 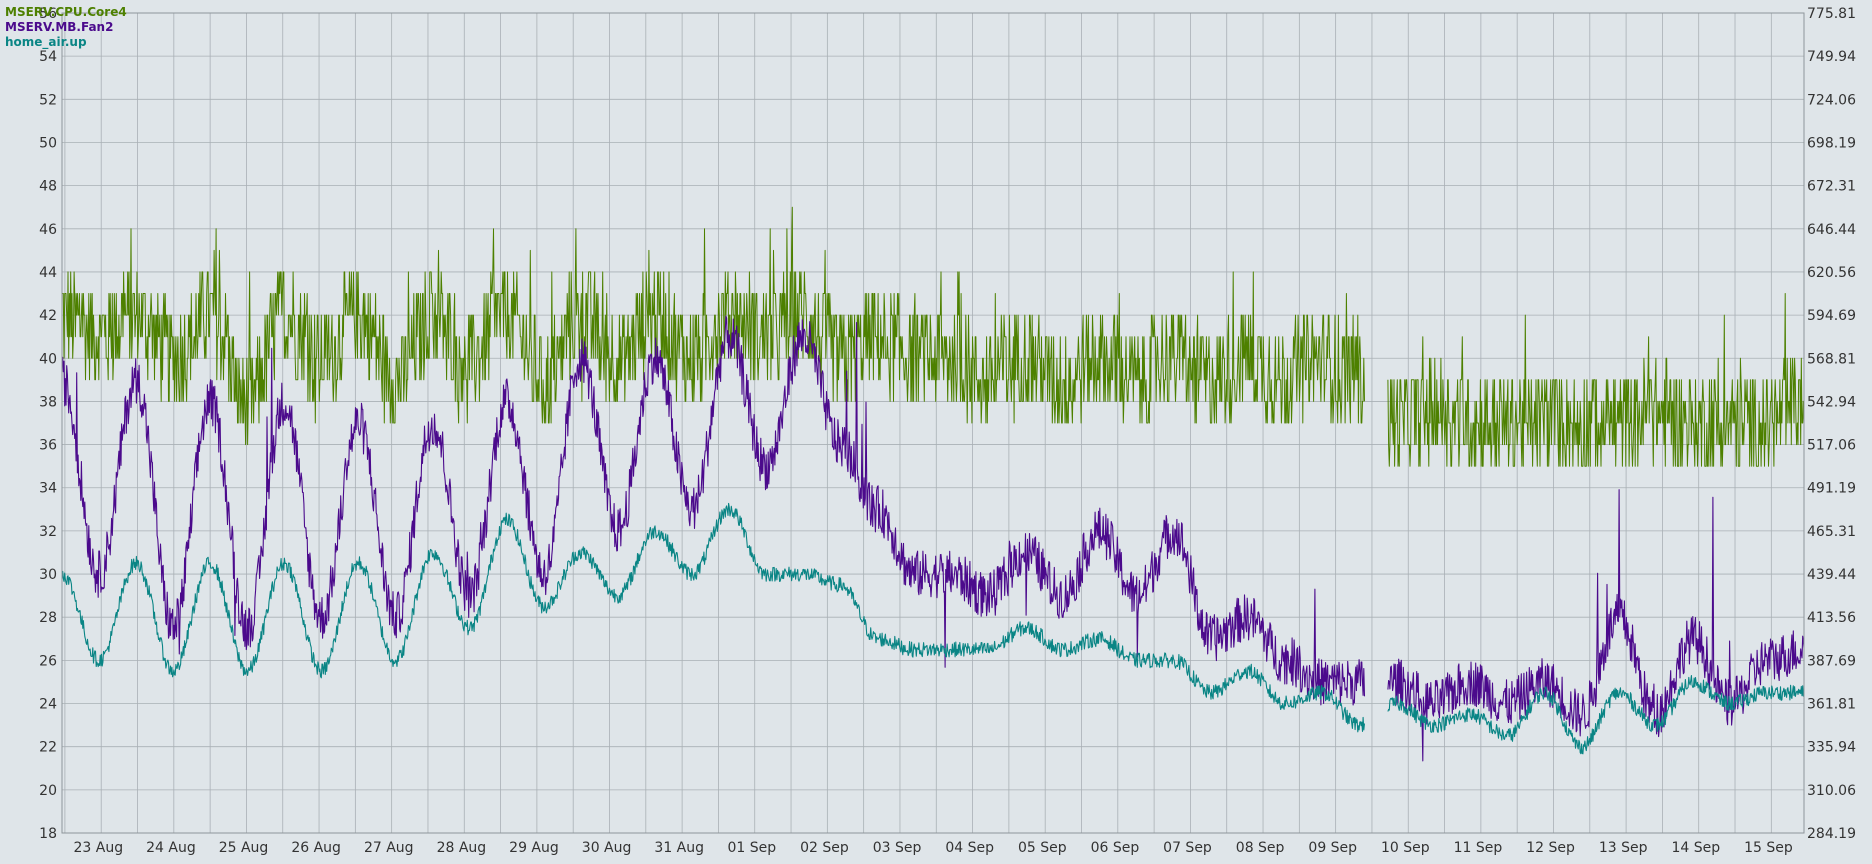 I want to click on y-left-tick-label: 26, so click(x=48, y=661).